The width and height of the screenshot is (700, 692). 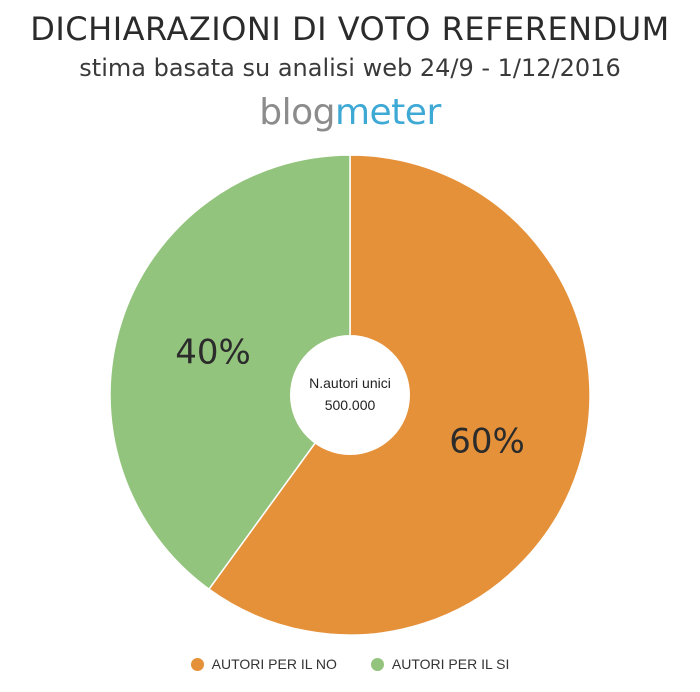 I want to click on center-label-line2: 500.000, so click(x=350, y=405).